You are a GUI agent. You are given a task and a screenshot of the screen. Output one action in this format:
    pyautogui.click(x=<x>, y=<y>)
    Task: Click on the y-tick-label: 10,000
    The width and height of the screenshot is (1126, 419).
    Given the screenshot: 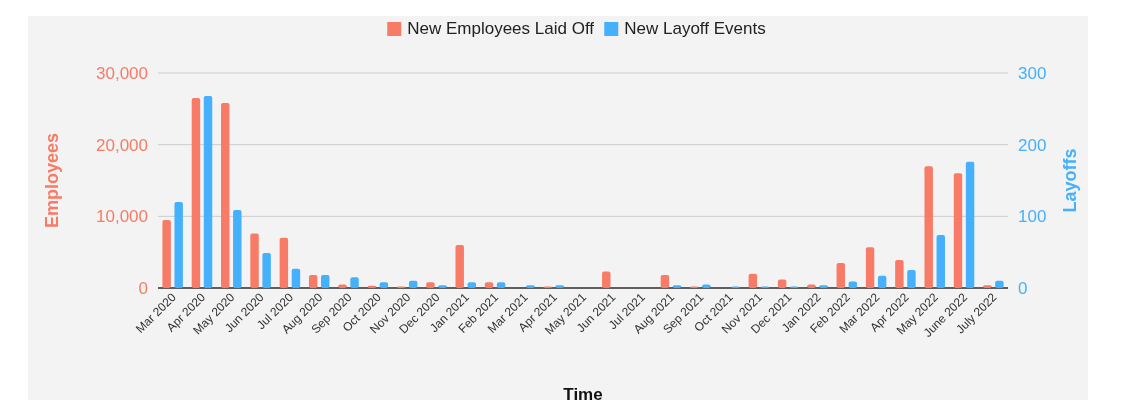 What is the action you would take?
    pyautogui.click(x=122, y=217)
    